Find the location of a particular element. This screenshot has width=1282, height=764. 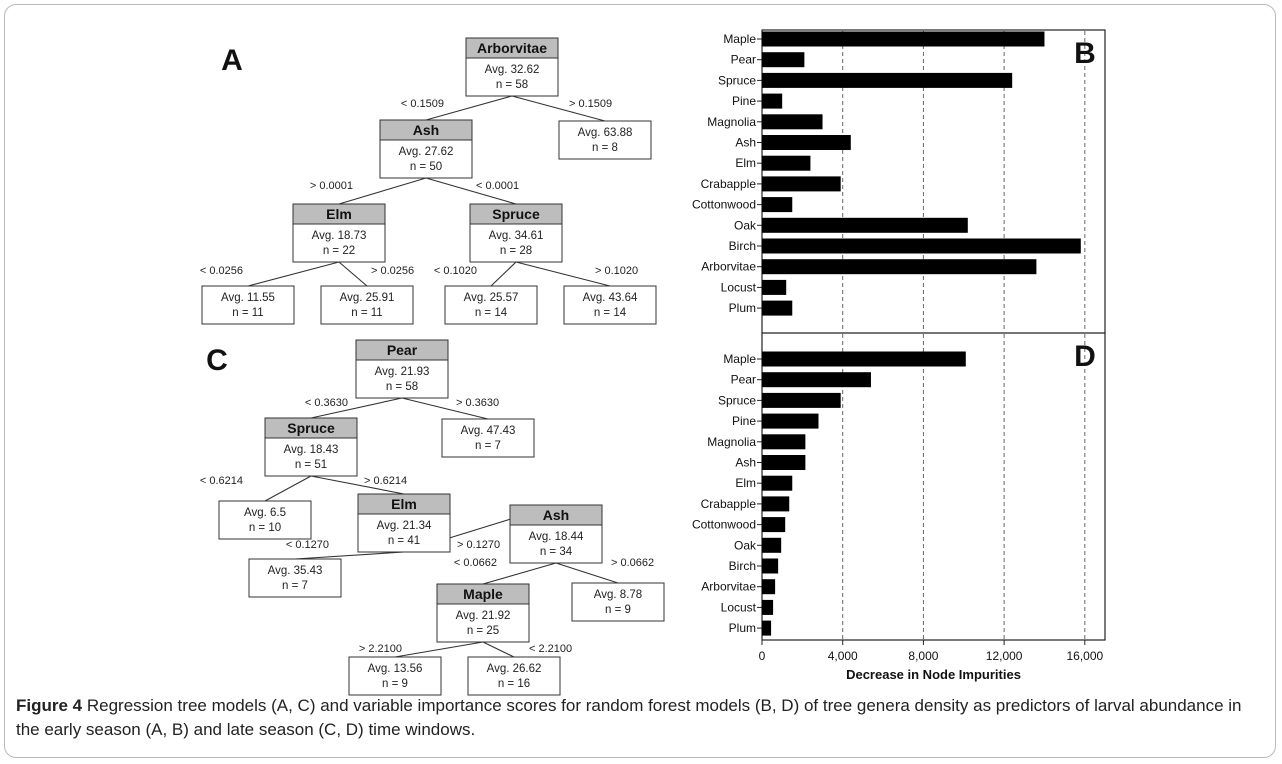

category-label: Locust is located at coordinates (739, 607).